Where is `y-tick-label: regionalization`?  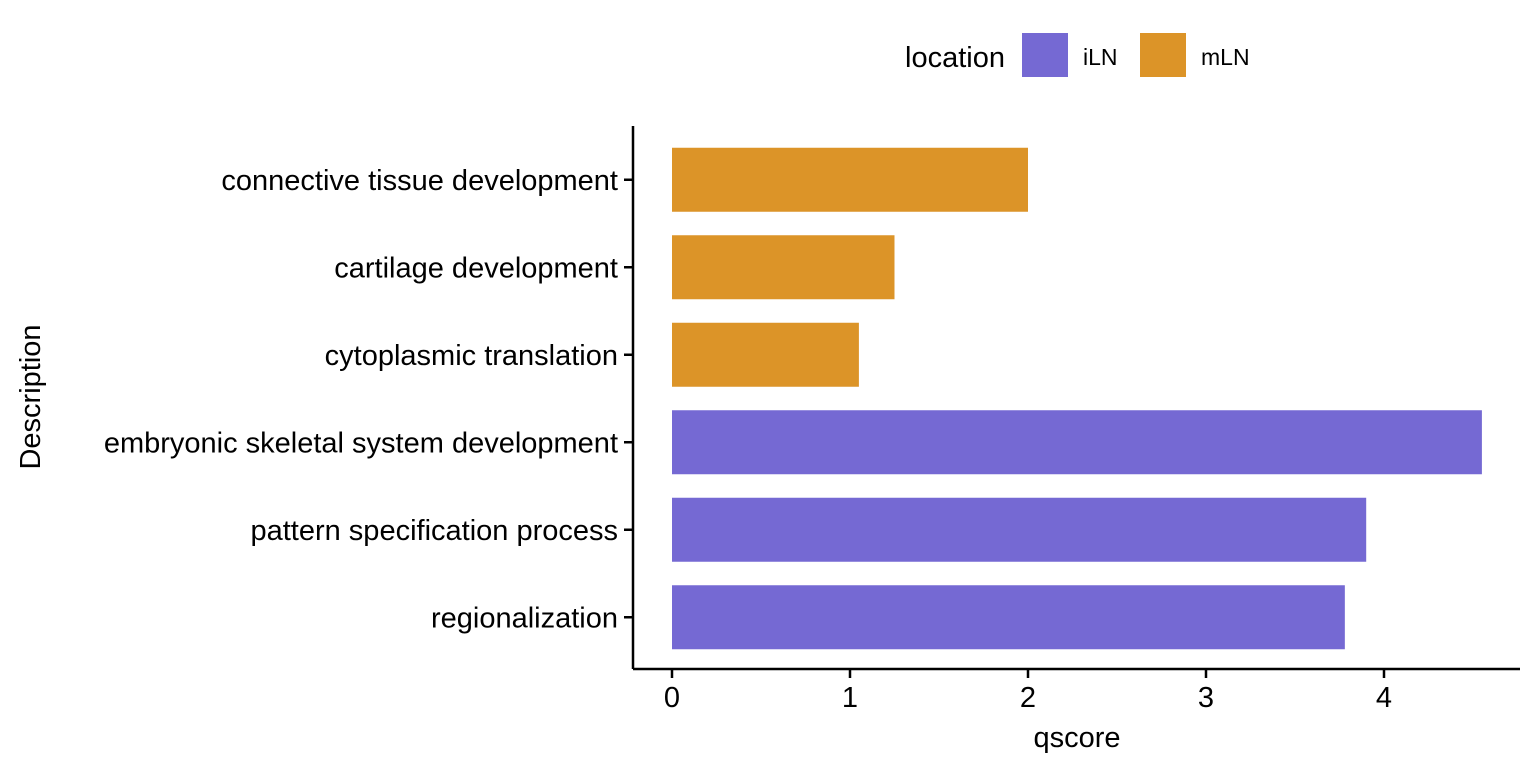 y-tick-label: regionalization is located at coordinates (524, 618).